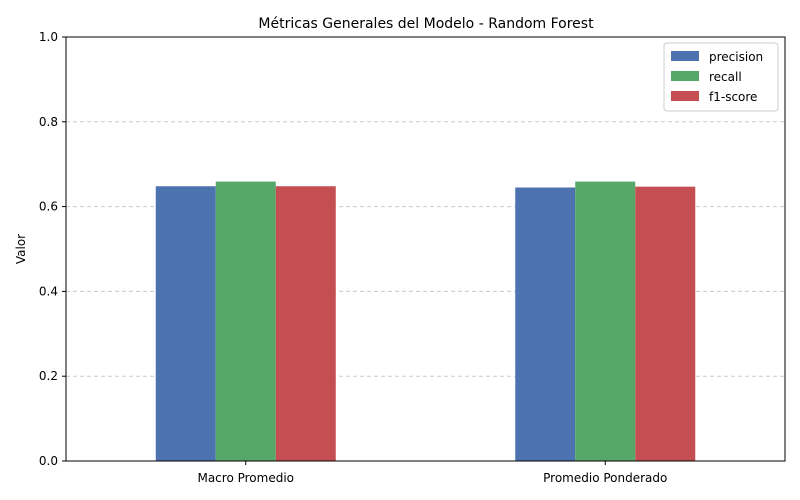  What do you see at coordinates (48, 122) in the screenshot?
I see `y-tick-label: 0.8` at bounding box center [48, 122].